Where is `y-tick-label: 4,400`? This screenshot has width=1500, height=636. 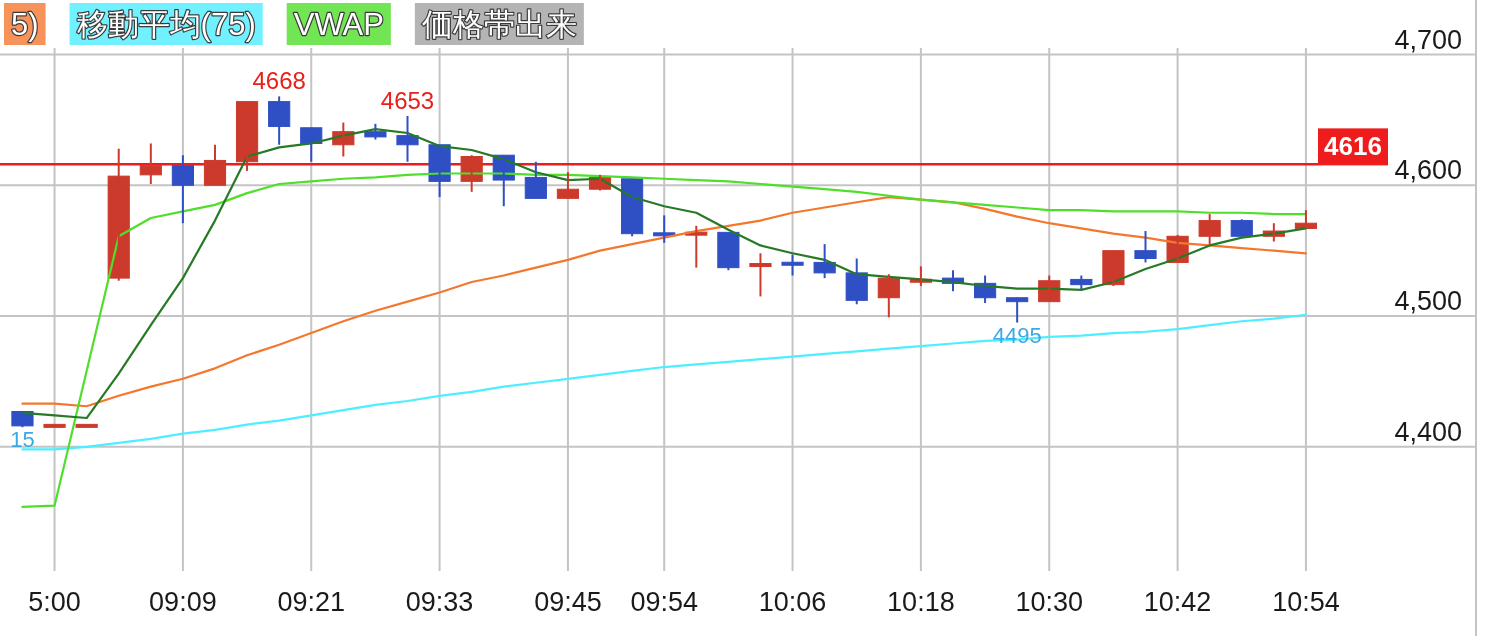
y-tick-label: 4,400 is located at coordinates (1428, 431).